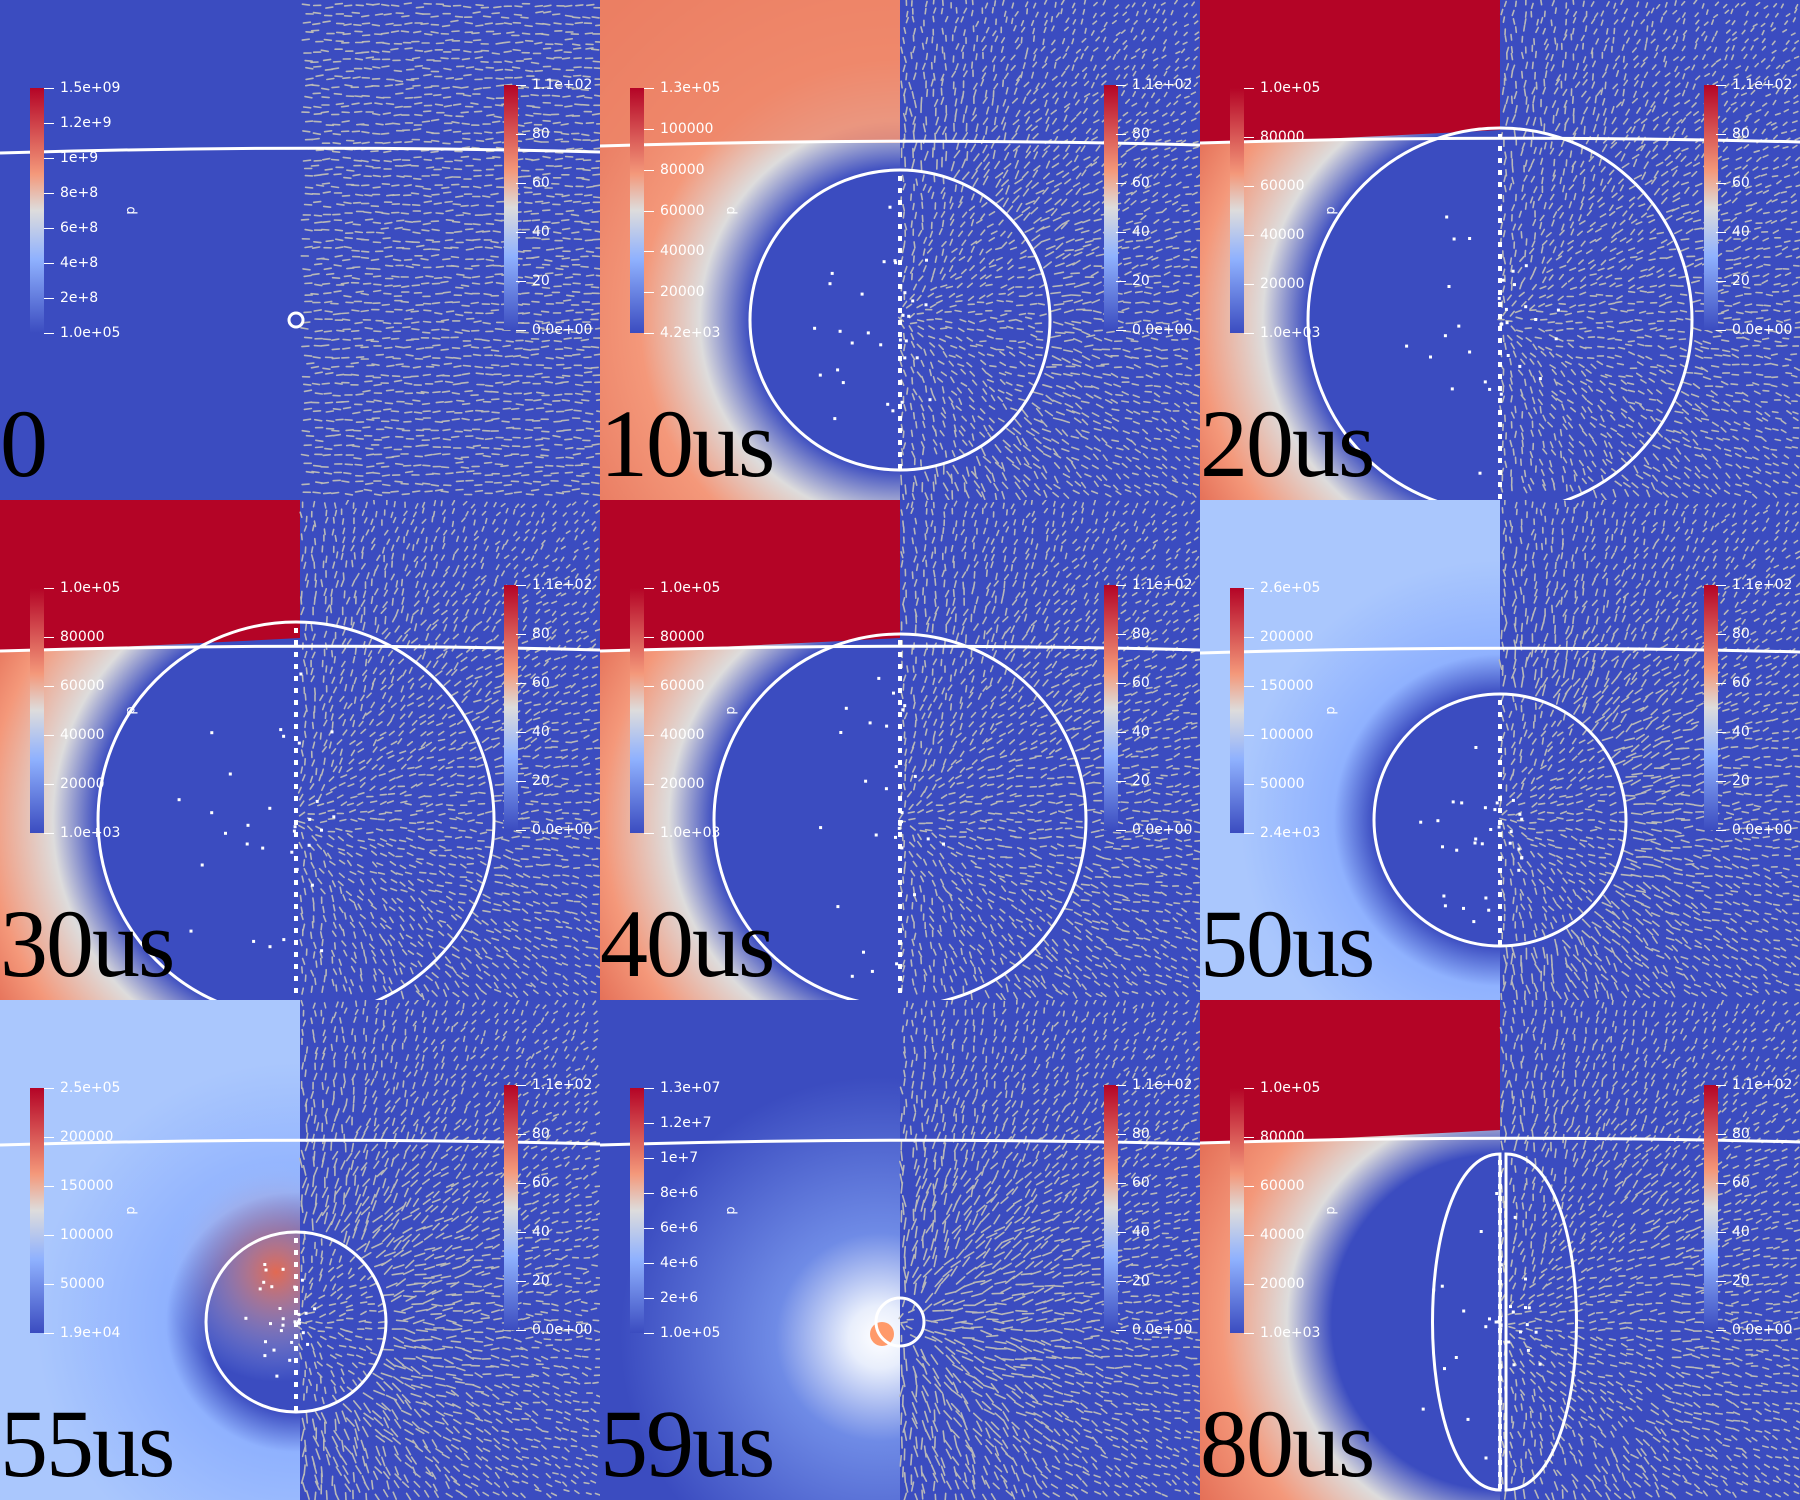 The width and height of the screenshot is (1800, 1500). I want to click on time-label: 80us, so click(1287, 1443).